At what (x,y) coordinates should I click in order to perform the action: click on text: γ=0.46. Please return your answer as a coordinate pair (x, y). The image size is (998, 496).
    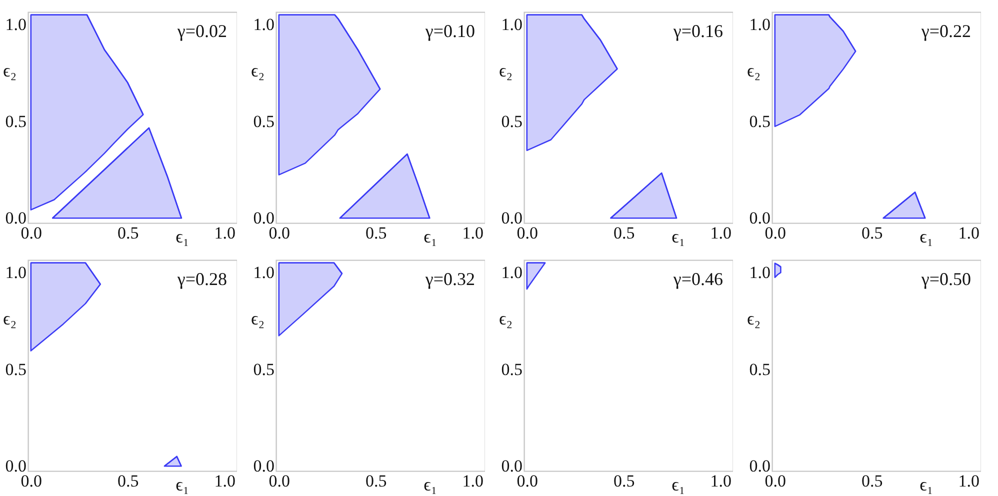
    Looking at the image, I should click on (697, 279).